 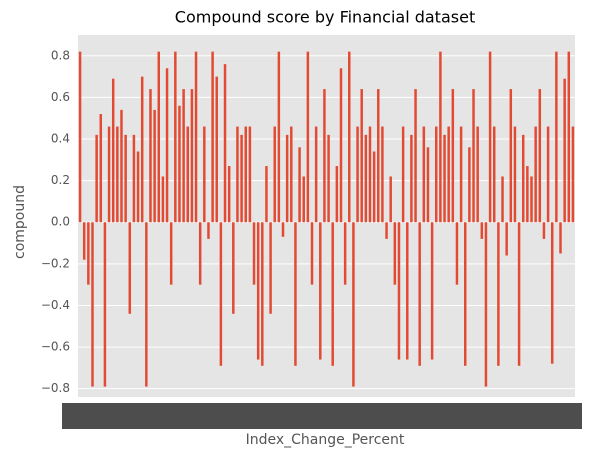 What do you see at coordinates (60, 97) in the screenshot?
I see `y-tick-label: 0.6` at bounding box center [60, 97].